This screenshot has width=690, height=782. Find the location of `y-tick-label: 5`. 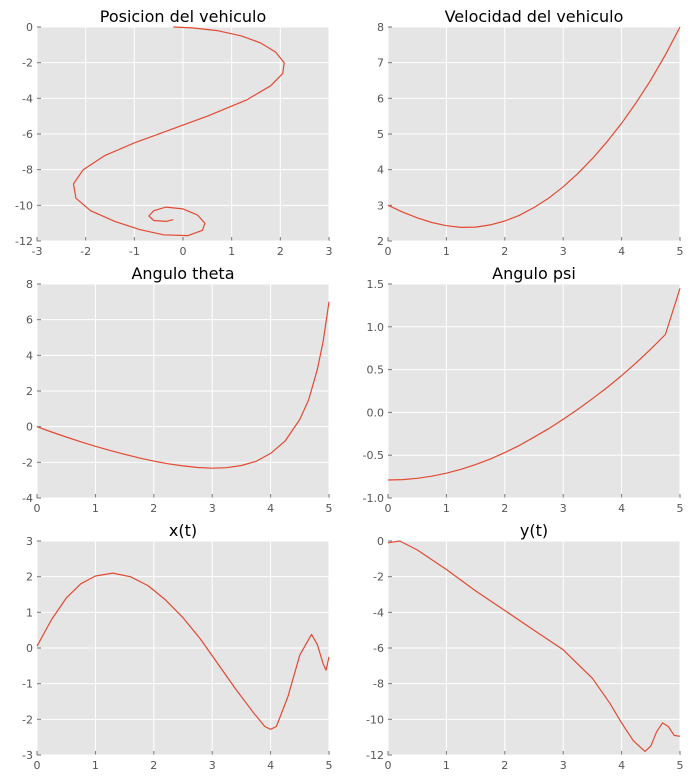

y-tick-label: 5 is located at coordinates (380, 134).